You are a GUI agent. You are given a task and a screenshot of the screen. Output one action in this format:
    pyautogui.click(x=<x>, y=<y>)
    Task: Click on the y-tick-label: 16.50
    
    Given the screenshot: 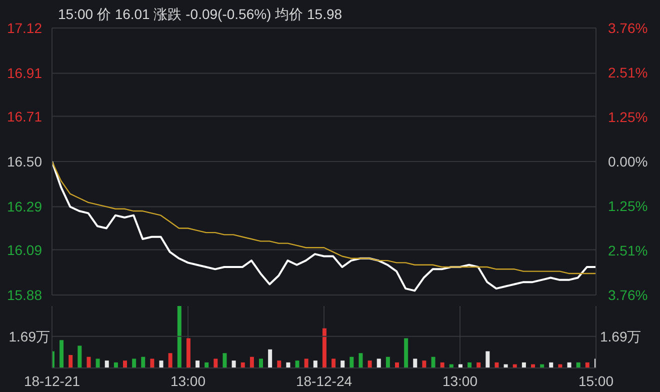 What is the action you would take?
    pyautogui.click(x=24, y=162)
    